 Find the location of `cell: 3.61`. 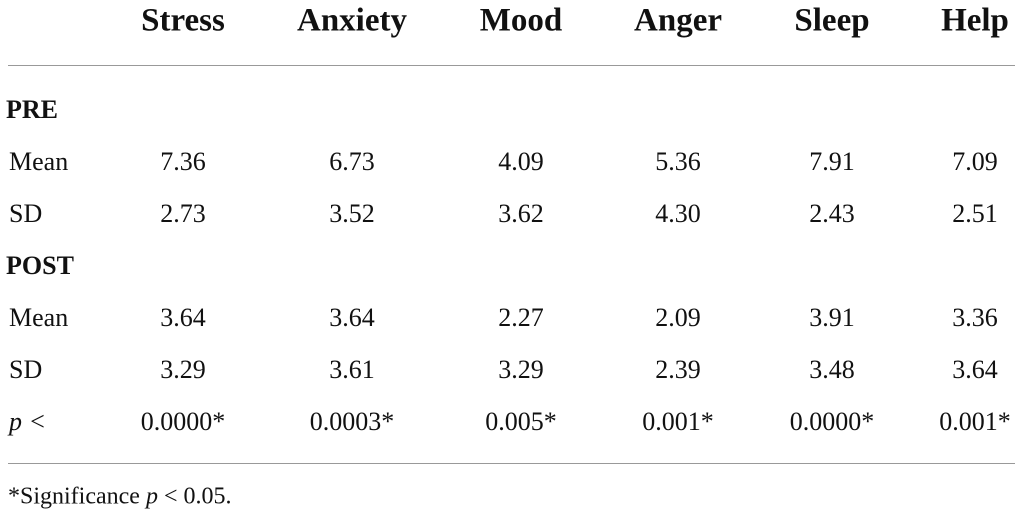

cell: 3.61 is located at coordinates (352, 369).